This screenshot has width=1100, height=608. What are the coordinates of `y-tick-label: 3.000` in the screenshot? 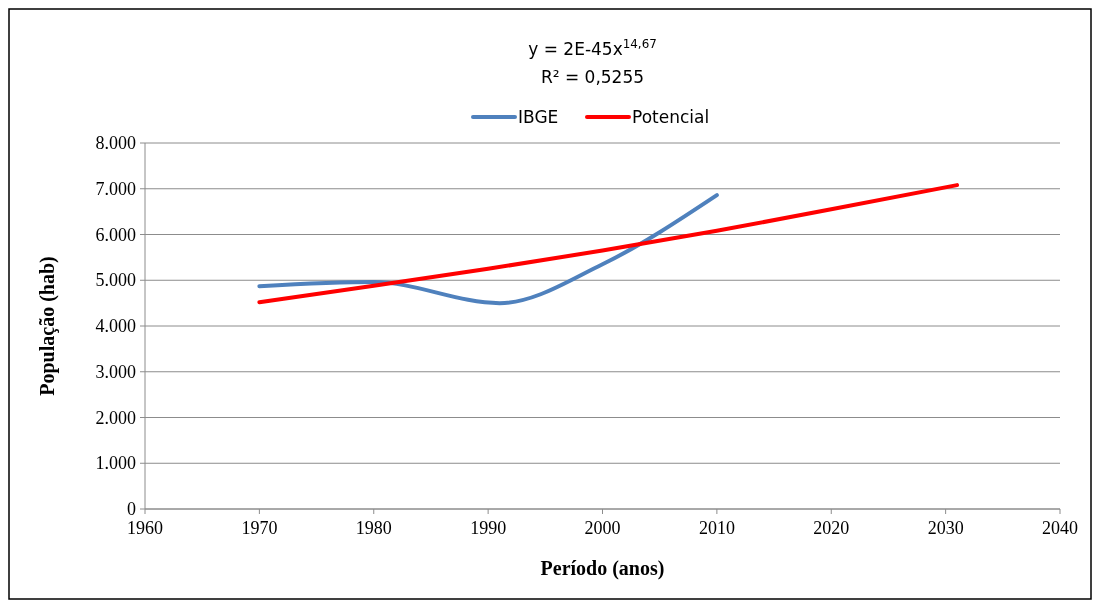 It's located at (115, 371).